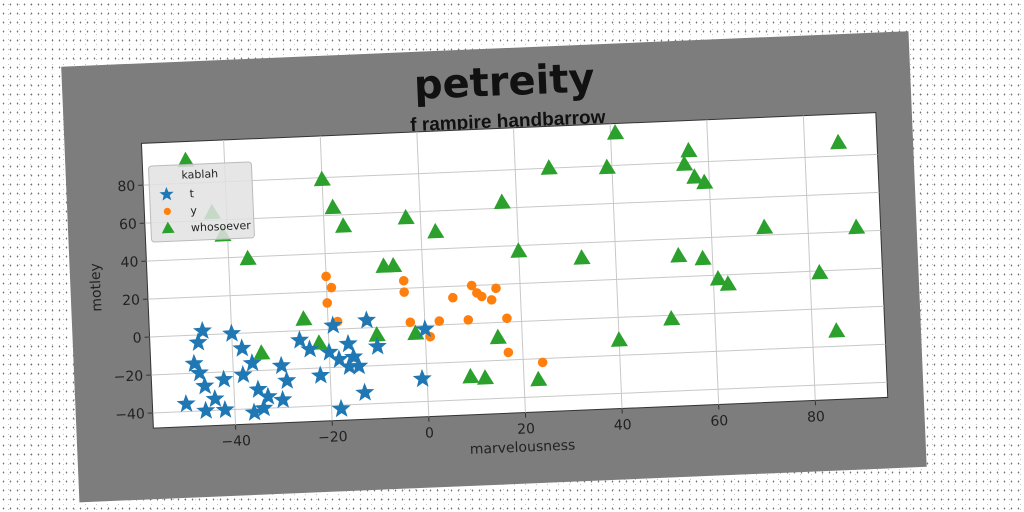 This screenshot has width=1024, height=512. What do you see at coordinates (167, 211) in the screenshot?
I see `legend-marker-y` at bounding box center [167, 211].